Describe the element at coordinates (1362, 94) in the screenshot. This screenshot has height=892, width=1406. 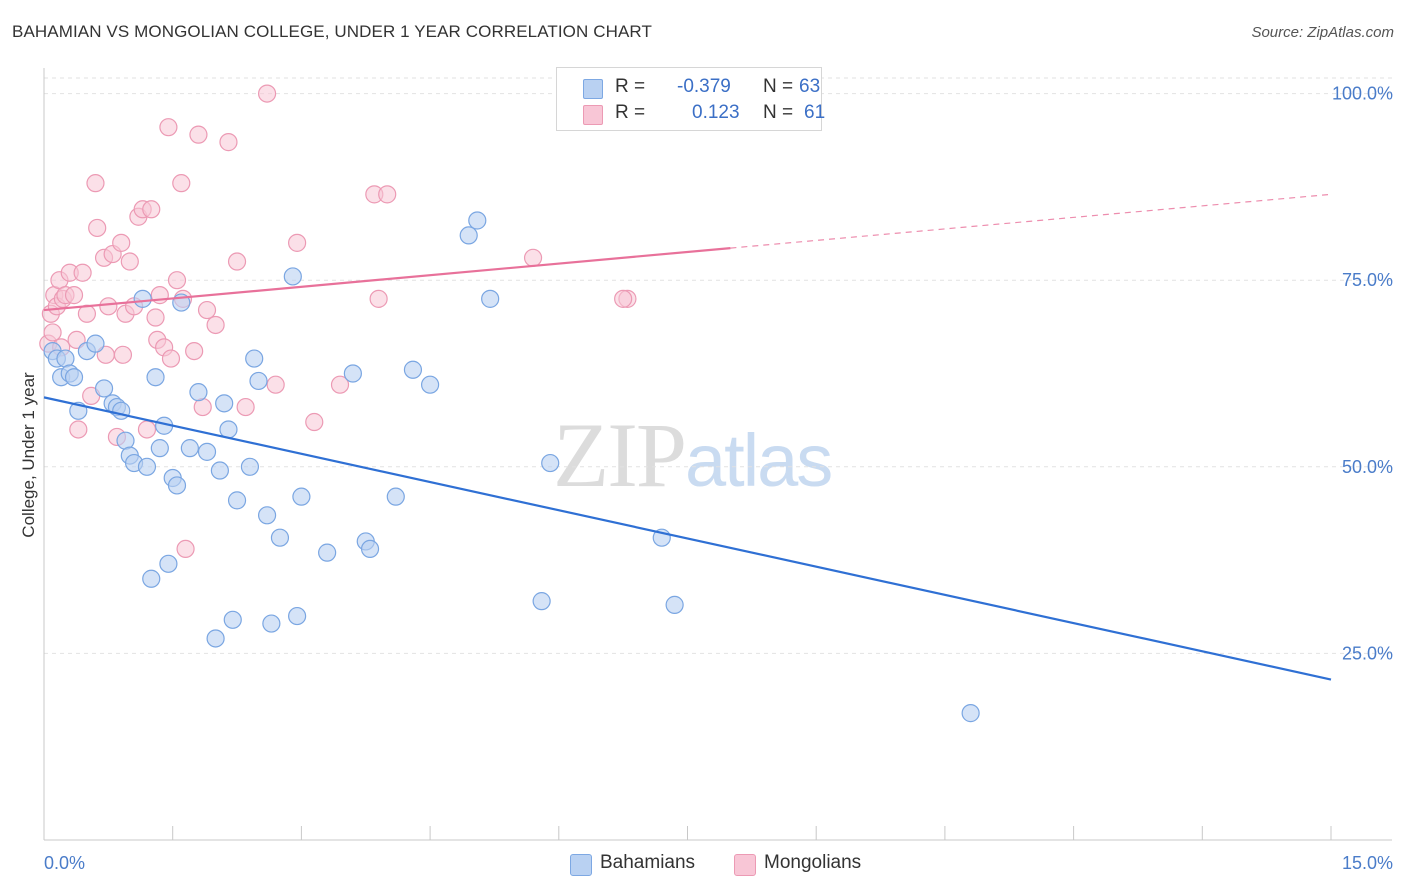
I see `y-tick-label: 100.0%` at that location.